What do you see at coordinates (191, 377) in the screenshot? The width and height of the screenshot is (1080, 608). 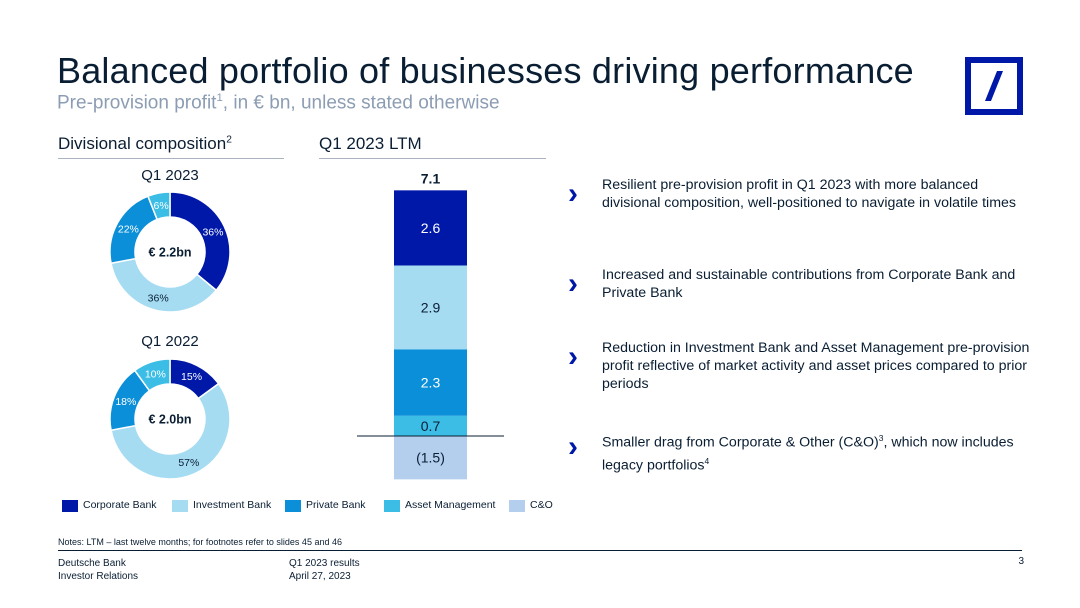 I see `donut-slice-label: 15%` at bounding box center [191, 377].